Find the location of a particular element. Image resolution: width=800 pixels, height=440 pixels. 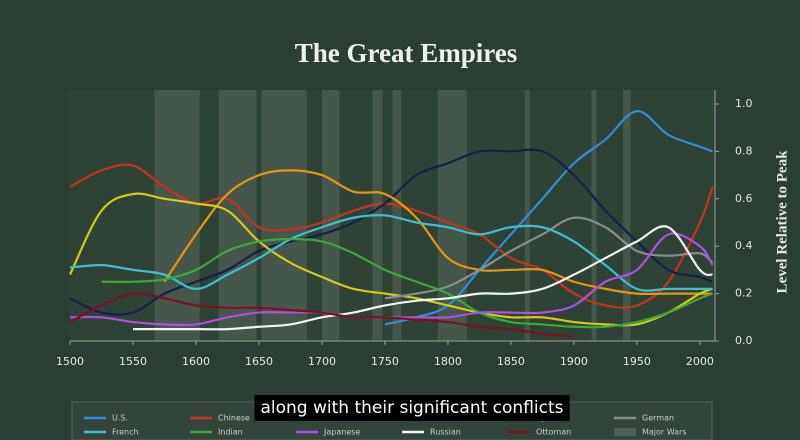

legend-swatch is located at coordinates (625, 432).